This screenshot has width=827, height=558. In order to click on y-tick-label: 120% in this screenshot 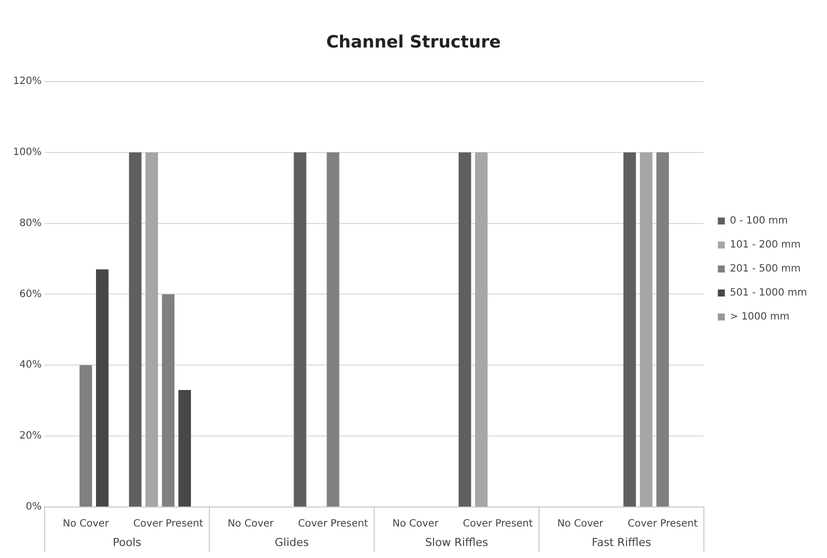, I will do `click(27, 81)`.